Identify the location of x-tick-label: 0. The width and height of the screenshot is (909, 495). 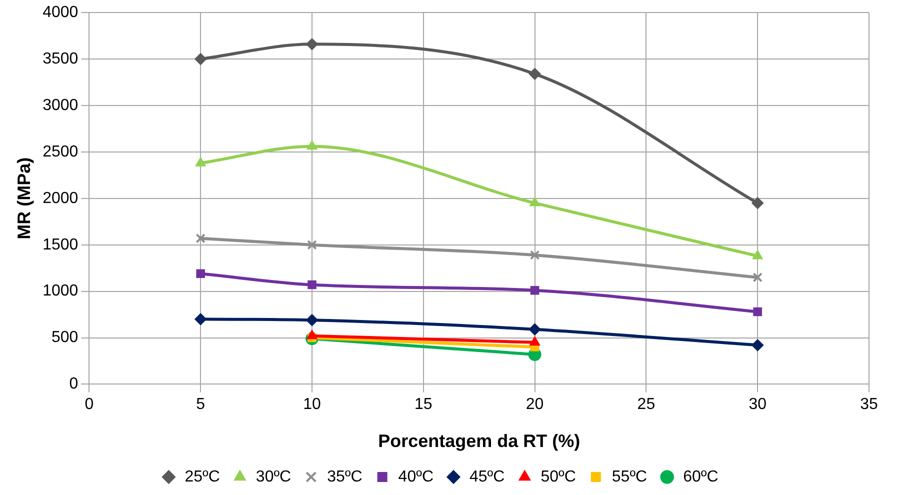
(89, 405).